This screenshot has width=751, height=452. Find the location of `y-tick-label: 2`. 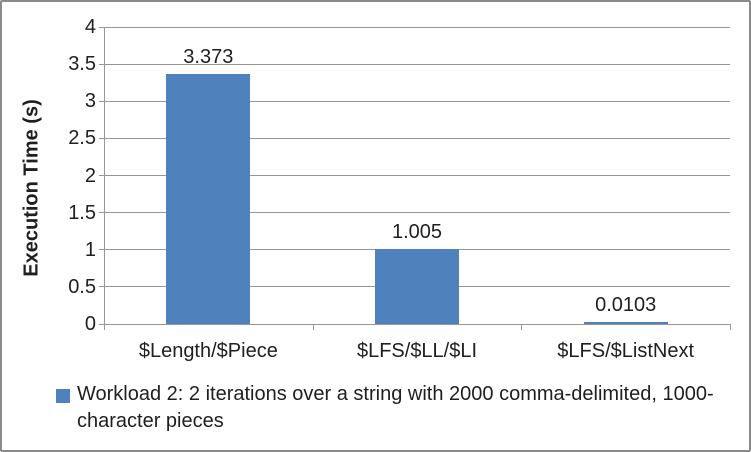

y-tick-label: 2 is located at coordinates (90, 175).